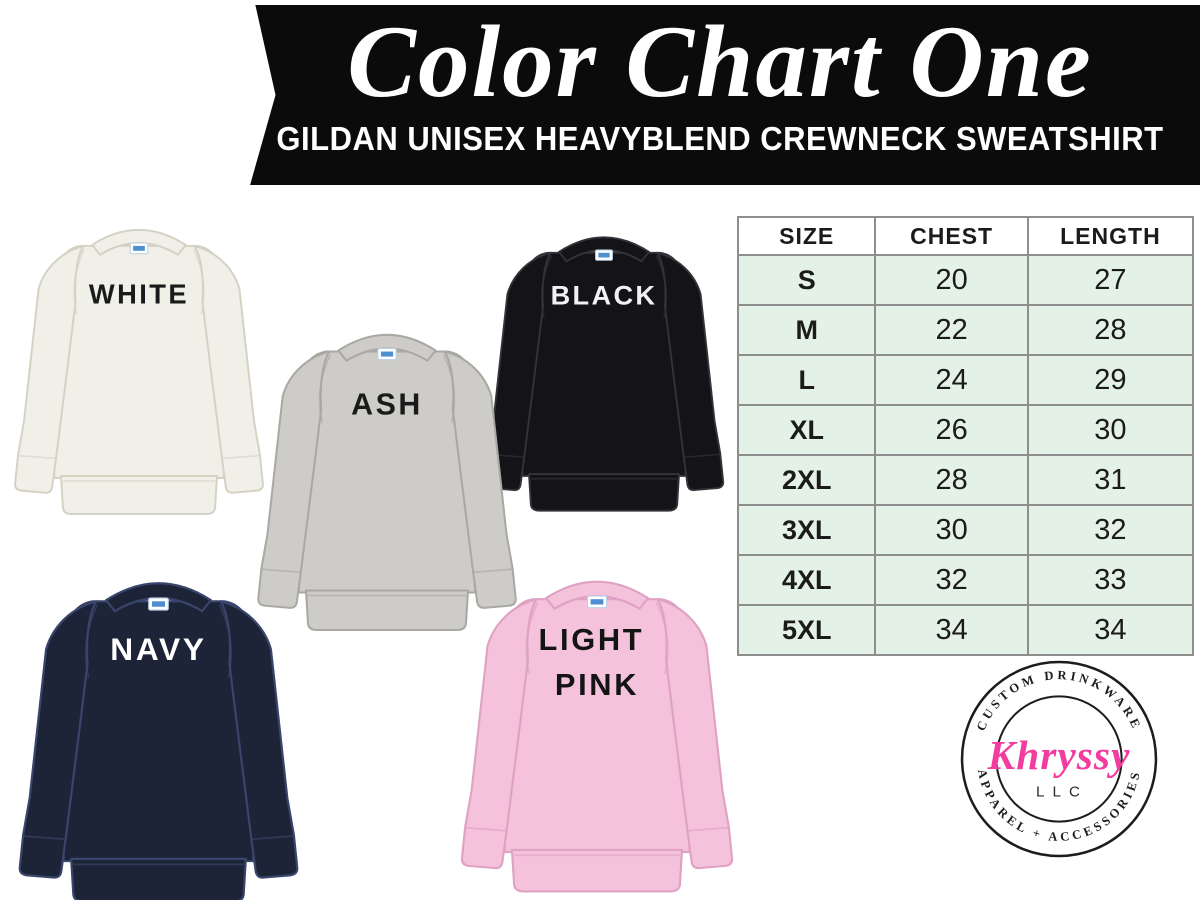  Describe the element at coordinates (1110, 330) in the screenshot. I see `cell-length: 28` at that location.